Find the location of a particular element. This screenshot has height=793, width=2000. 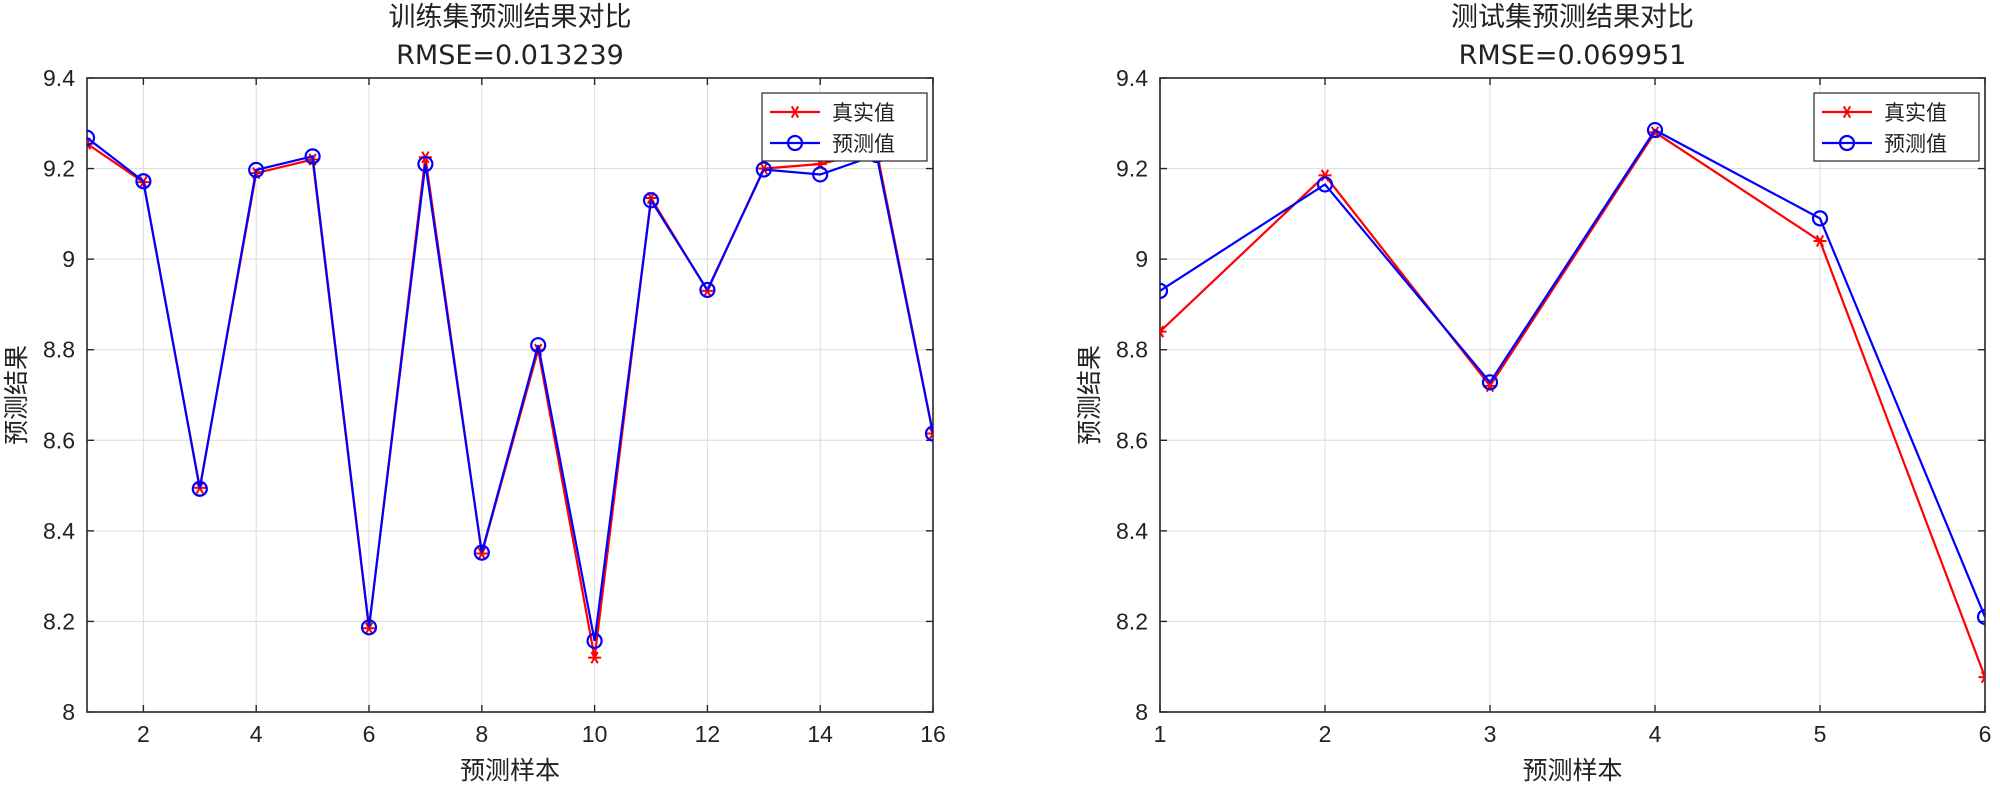

x-tick-label: 1 is located at coordinates (1160, 734).